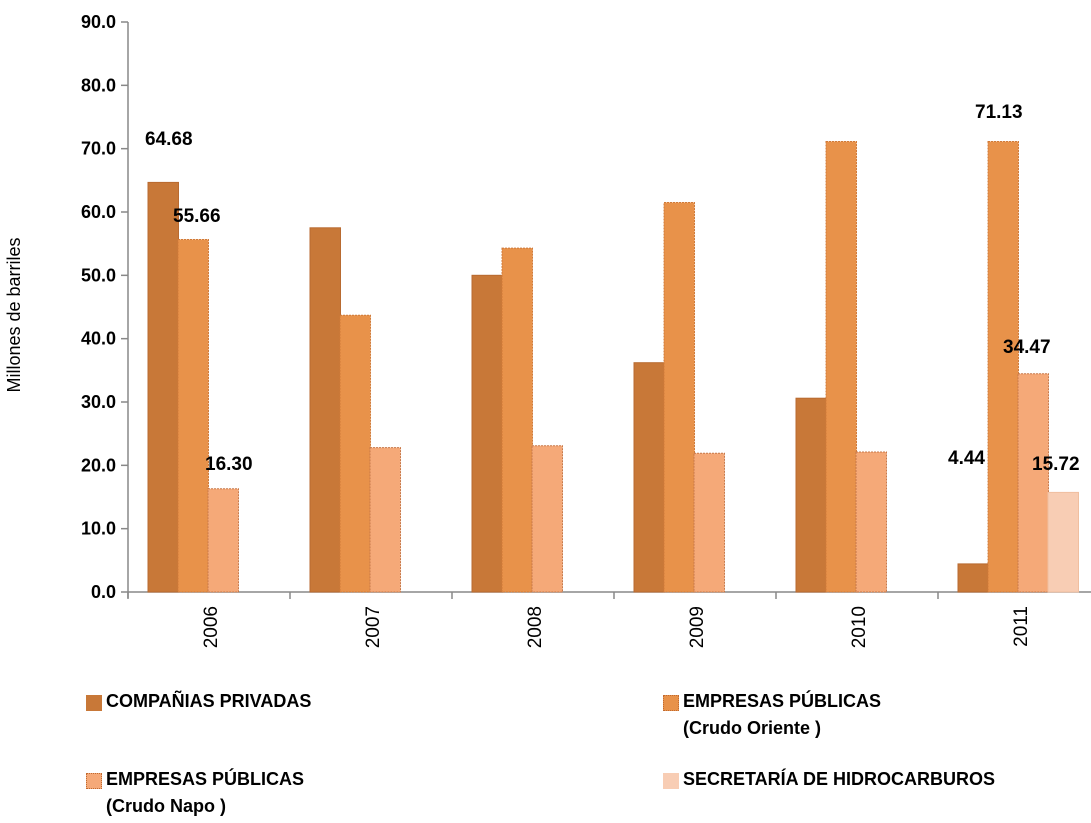  Describe the element at coordinates (98, 149) in the screenshot. I see `y-tick-label: 70.0` at that location.